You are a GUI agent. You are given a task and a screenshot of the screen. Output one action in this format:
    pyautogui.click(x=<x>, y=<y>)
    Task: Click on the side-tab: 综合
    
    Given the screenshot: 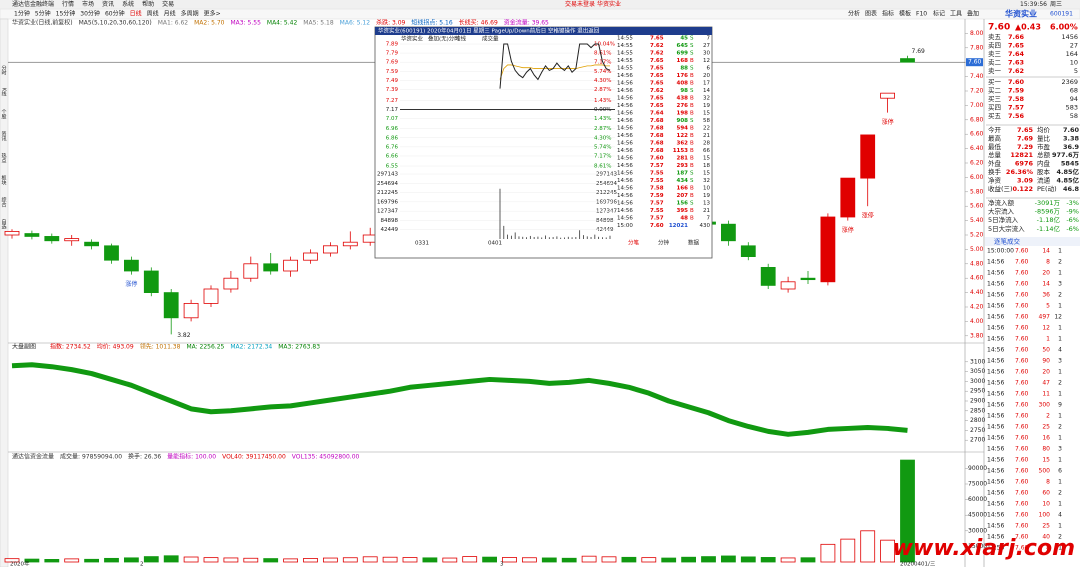 What is the action you would take?
    pyautogui.click(x=4, y=202)
    